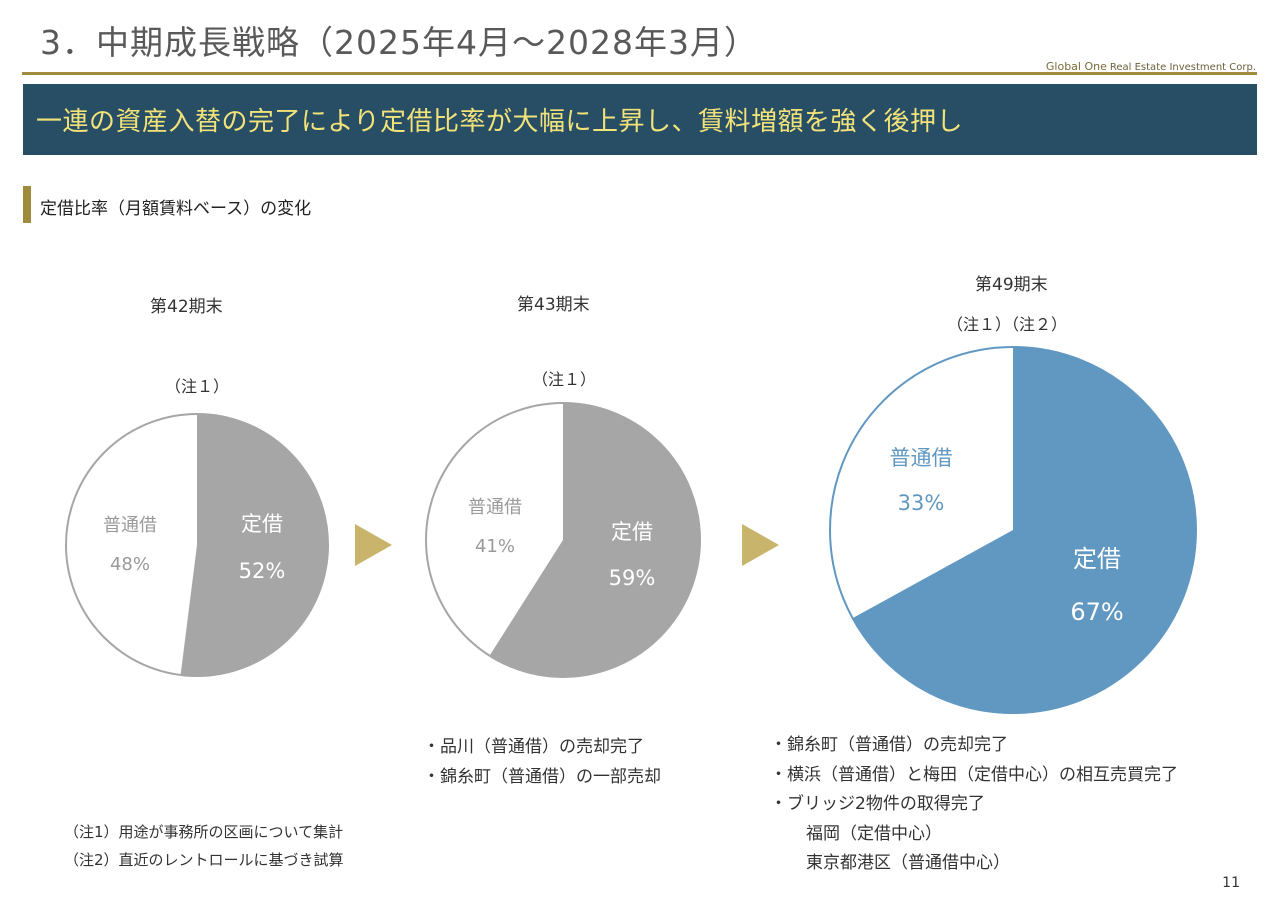 Image resolution: width=1280 pixels, height=904 pixels. I want to click on pie43-fixed-label: 定借, so click(632, 532).